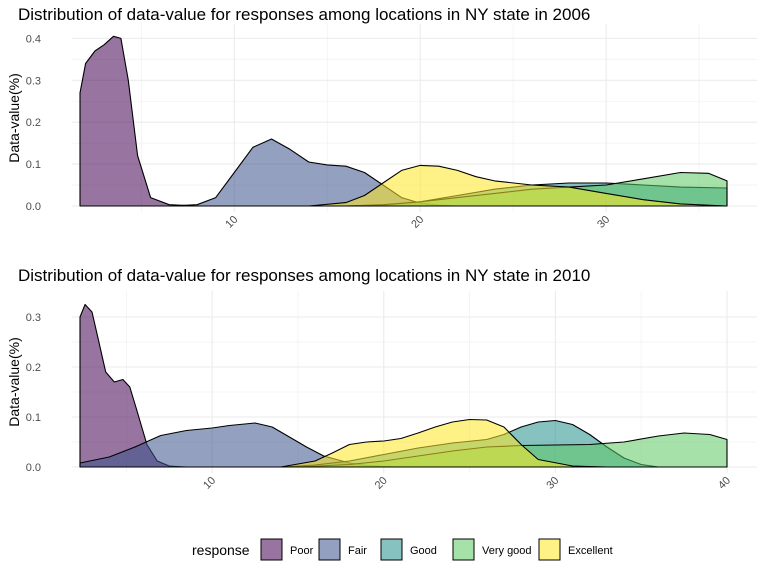 The height and width of the screenshot is (576, 768). Describe the element at coordinates (408, 549) in the screenshot. I see `legend-item-good: Good` at that location.